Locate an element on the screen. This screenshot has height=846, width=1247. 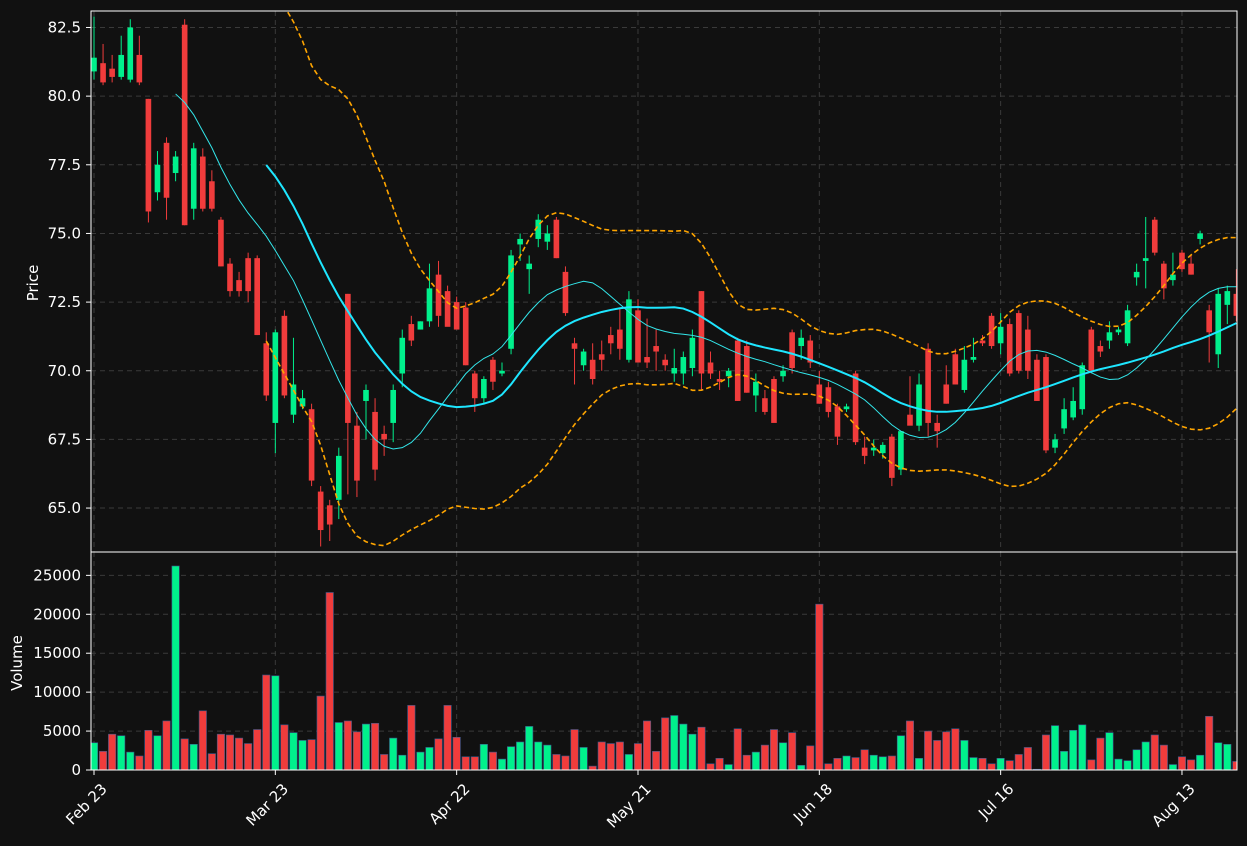
price-tick-label: 75.0 is located at coordinates (64, 233).